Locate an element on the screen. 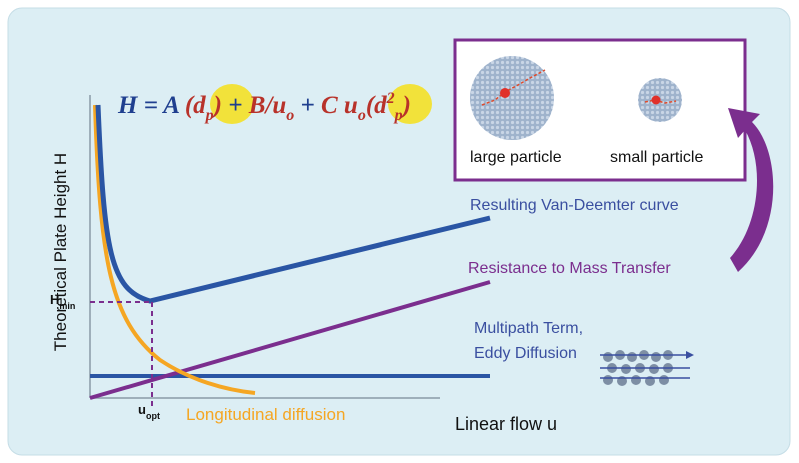 The height and width of the screenshot is (463, 799). y-axis-label: Theoretical Plate Height H is located at coordinates (60, 252).